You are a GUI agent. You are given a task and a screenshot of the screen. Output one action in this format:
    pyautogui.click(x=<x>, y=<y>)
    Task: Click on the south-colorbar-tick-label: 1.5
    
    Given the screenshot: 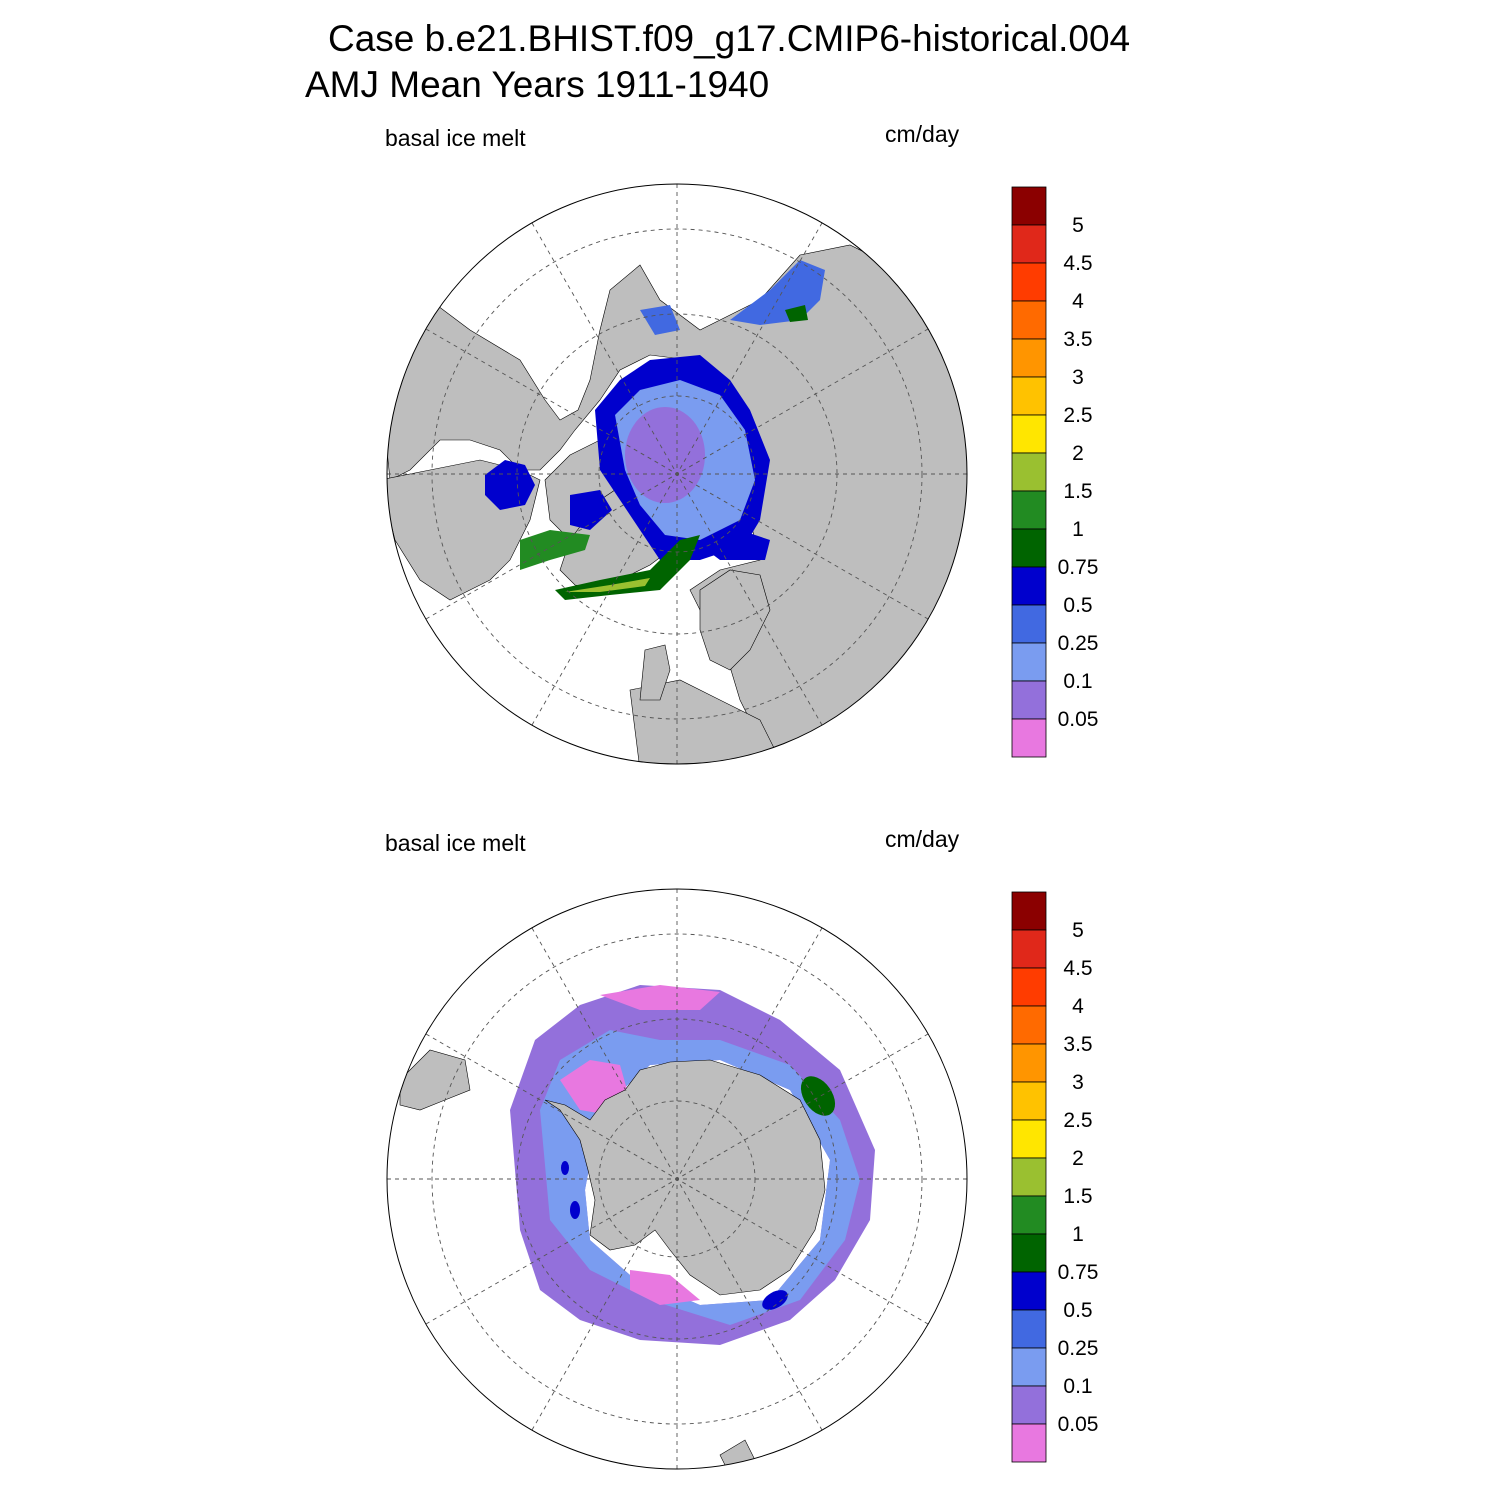 What is the action you would take?
    pyautogui.click(x=1077, y=1196)
    